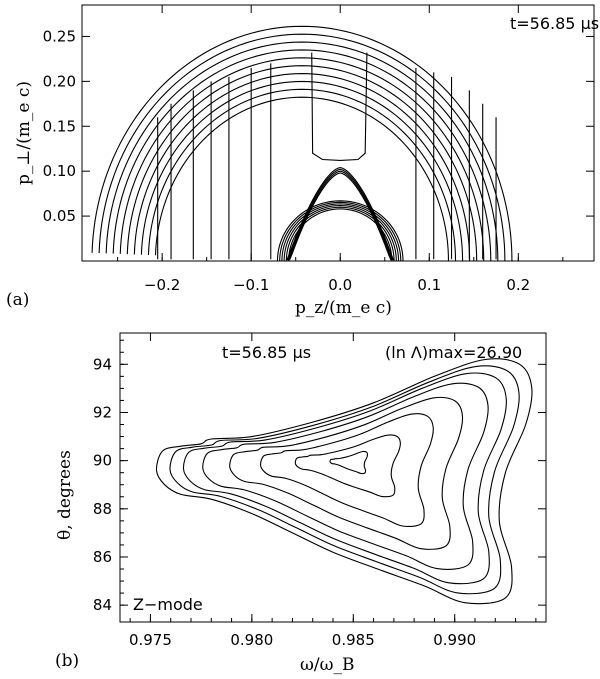 Image resolution: width=600 pixels, height=679 pixels. Describe the element at coordinates (102, 461) in the screenshot. I see `panel-b-y-tick-label: 90` at that location.